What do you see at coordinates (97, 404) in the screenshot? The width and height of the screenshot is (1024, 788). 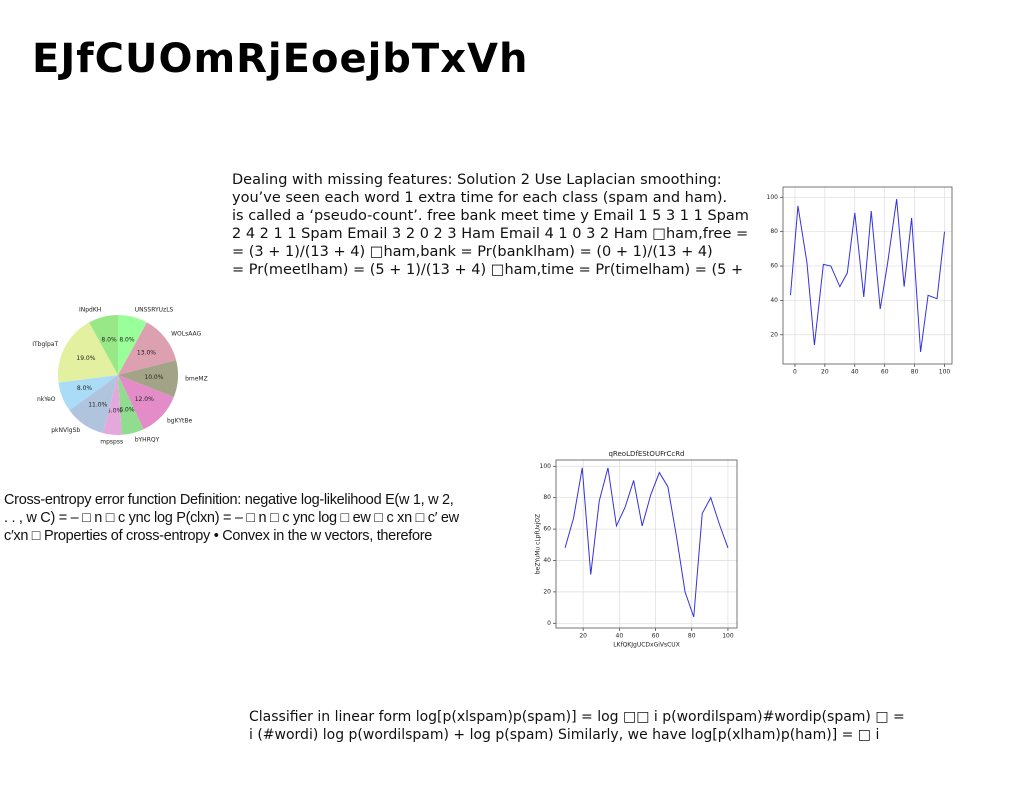 I see `pie-value-label: 11.0%` at bounding box center [97, 404].